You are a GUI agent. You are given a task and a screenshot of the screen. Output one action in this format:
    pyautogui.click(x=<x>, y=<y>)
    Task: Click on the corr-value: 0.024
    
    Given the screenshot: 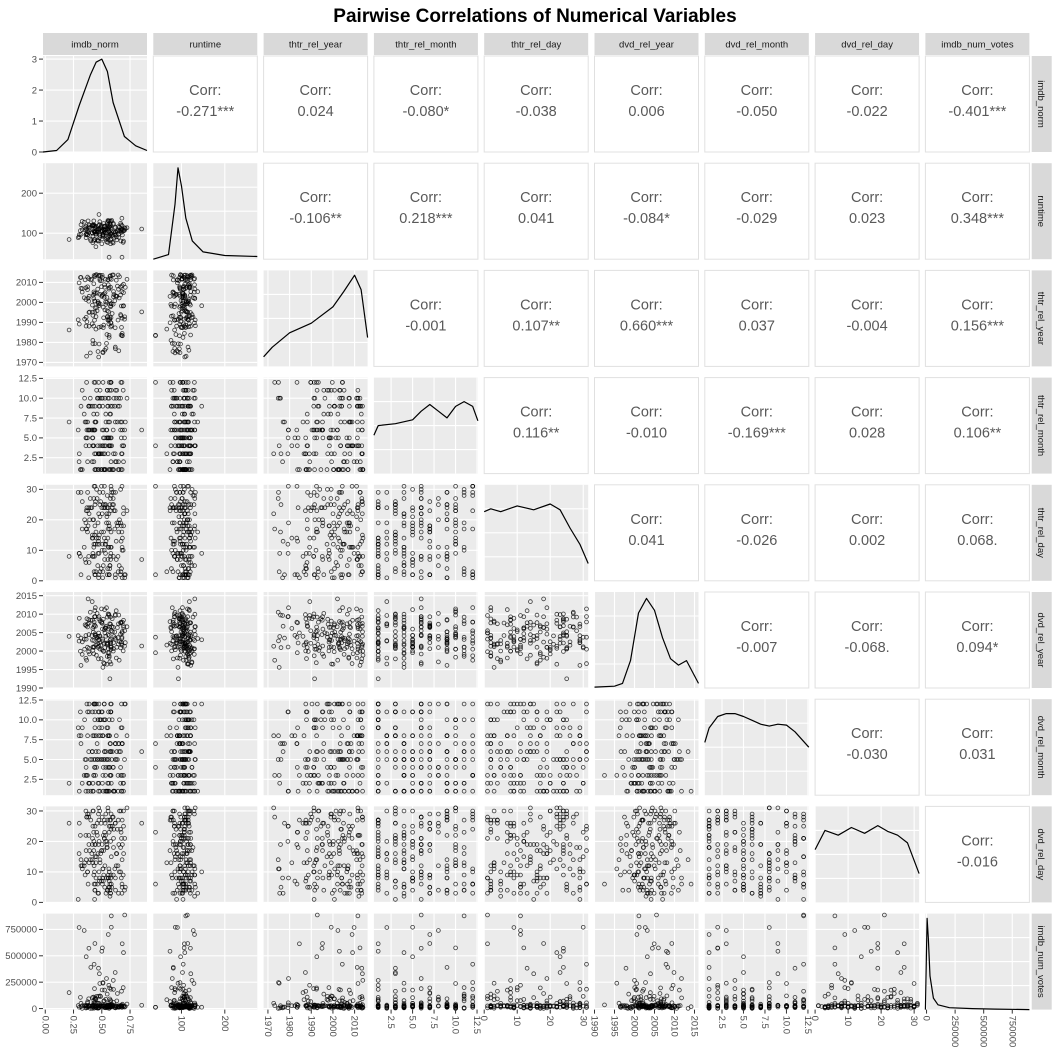 What is the action you would take?
    pyautogui.click(x=315, y=112)
    